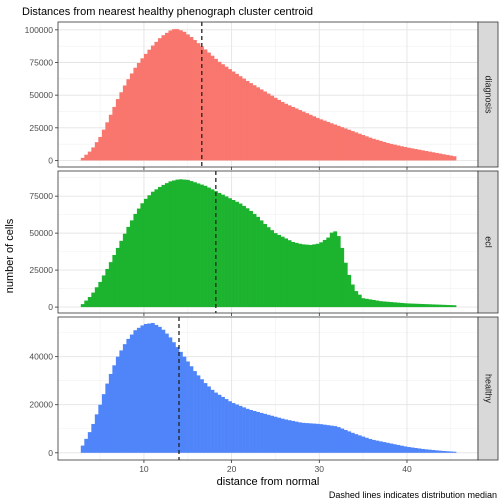 Image resolution: width=504 pixels, height=504 pixels. What do you see at coordinates (50, 160) in the screenshot?
I see `y-tick-label: 0` at bounding box center [50, 160].